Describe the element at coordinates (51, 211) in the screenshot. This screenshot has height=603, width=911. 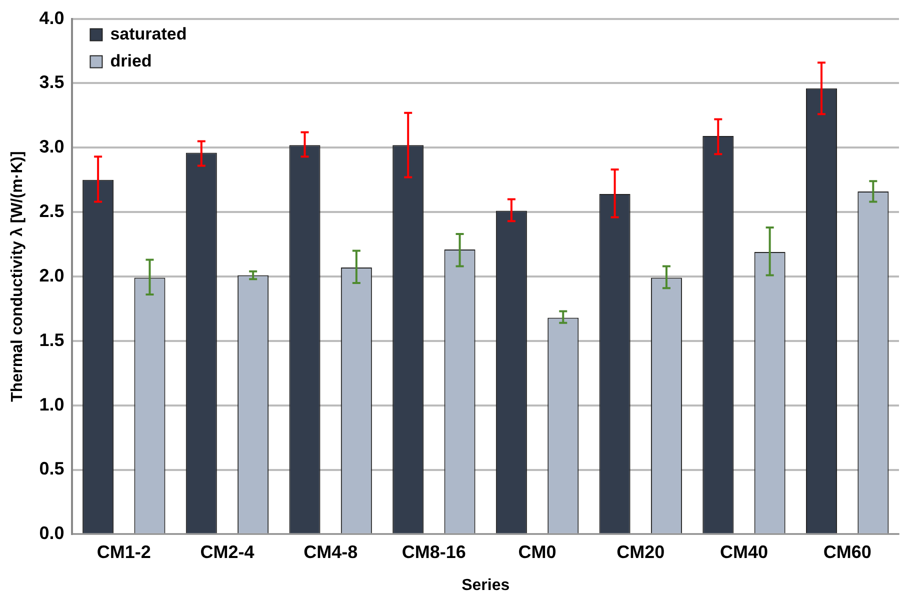
I see `y-tick-label: 2.5` at that location.